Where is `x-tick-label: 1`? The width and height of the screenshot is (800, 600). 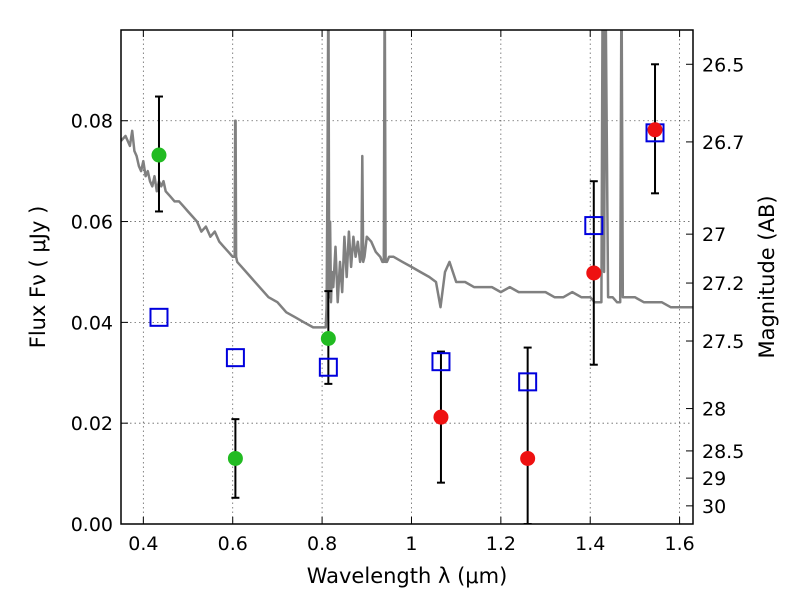 x-tick-label: 1 is located at coordinates (411, 544).